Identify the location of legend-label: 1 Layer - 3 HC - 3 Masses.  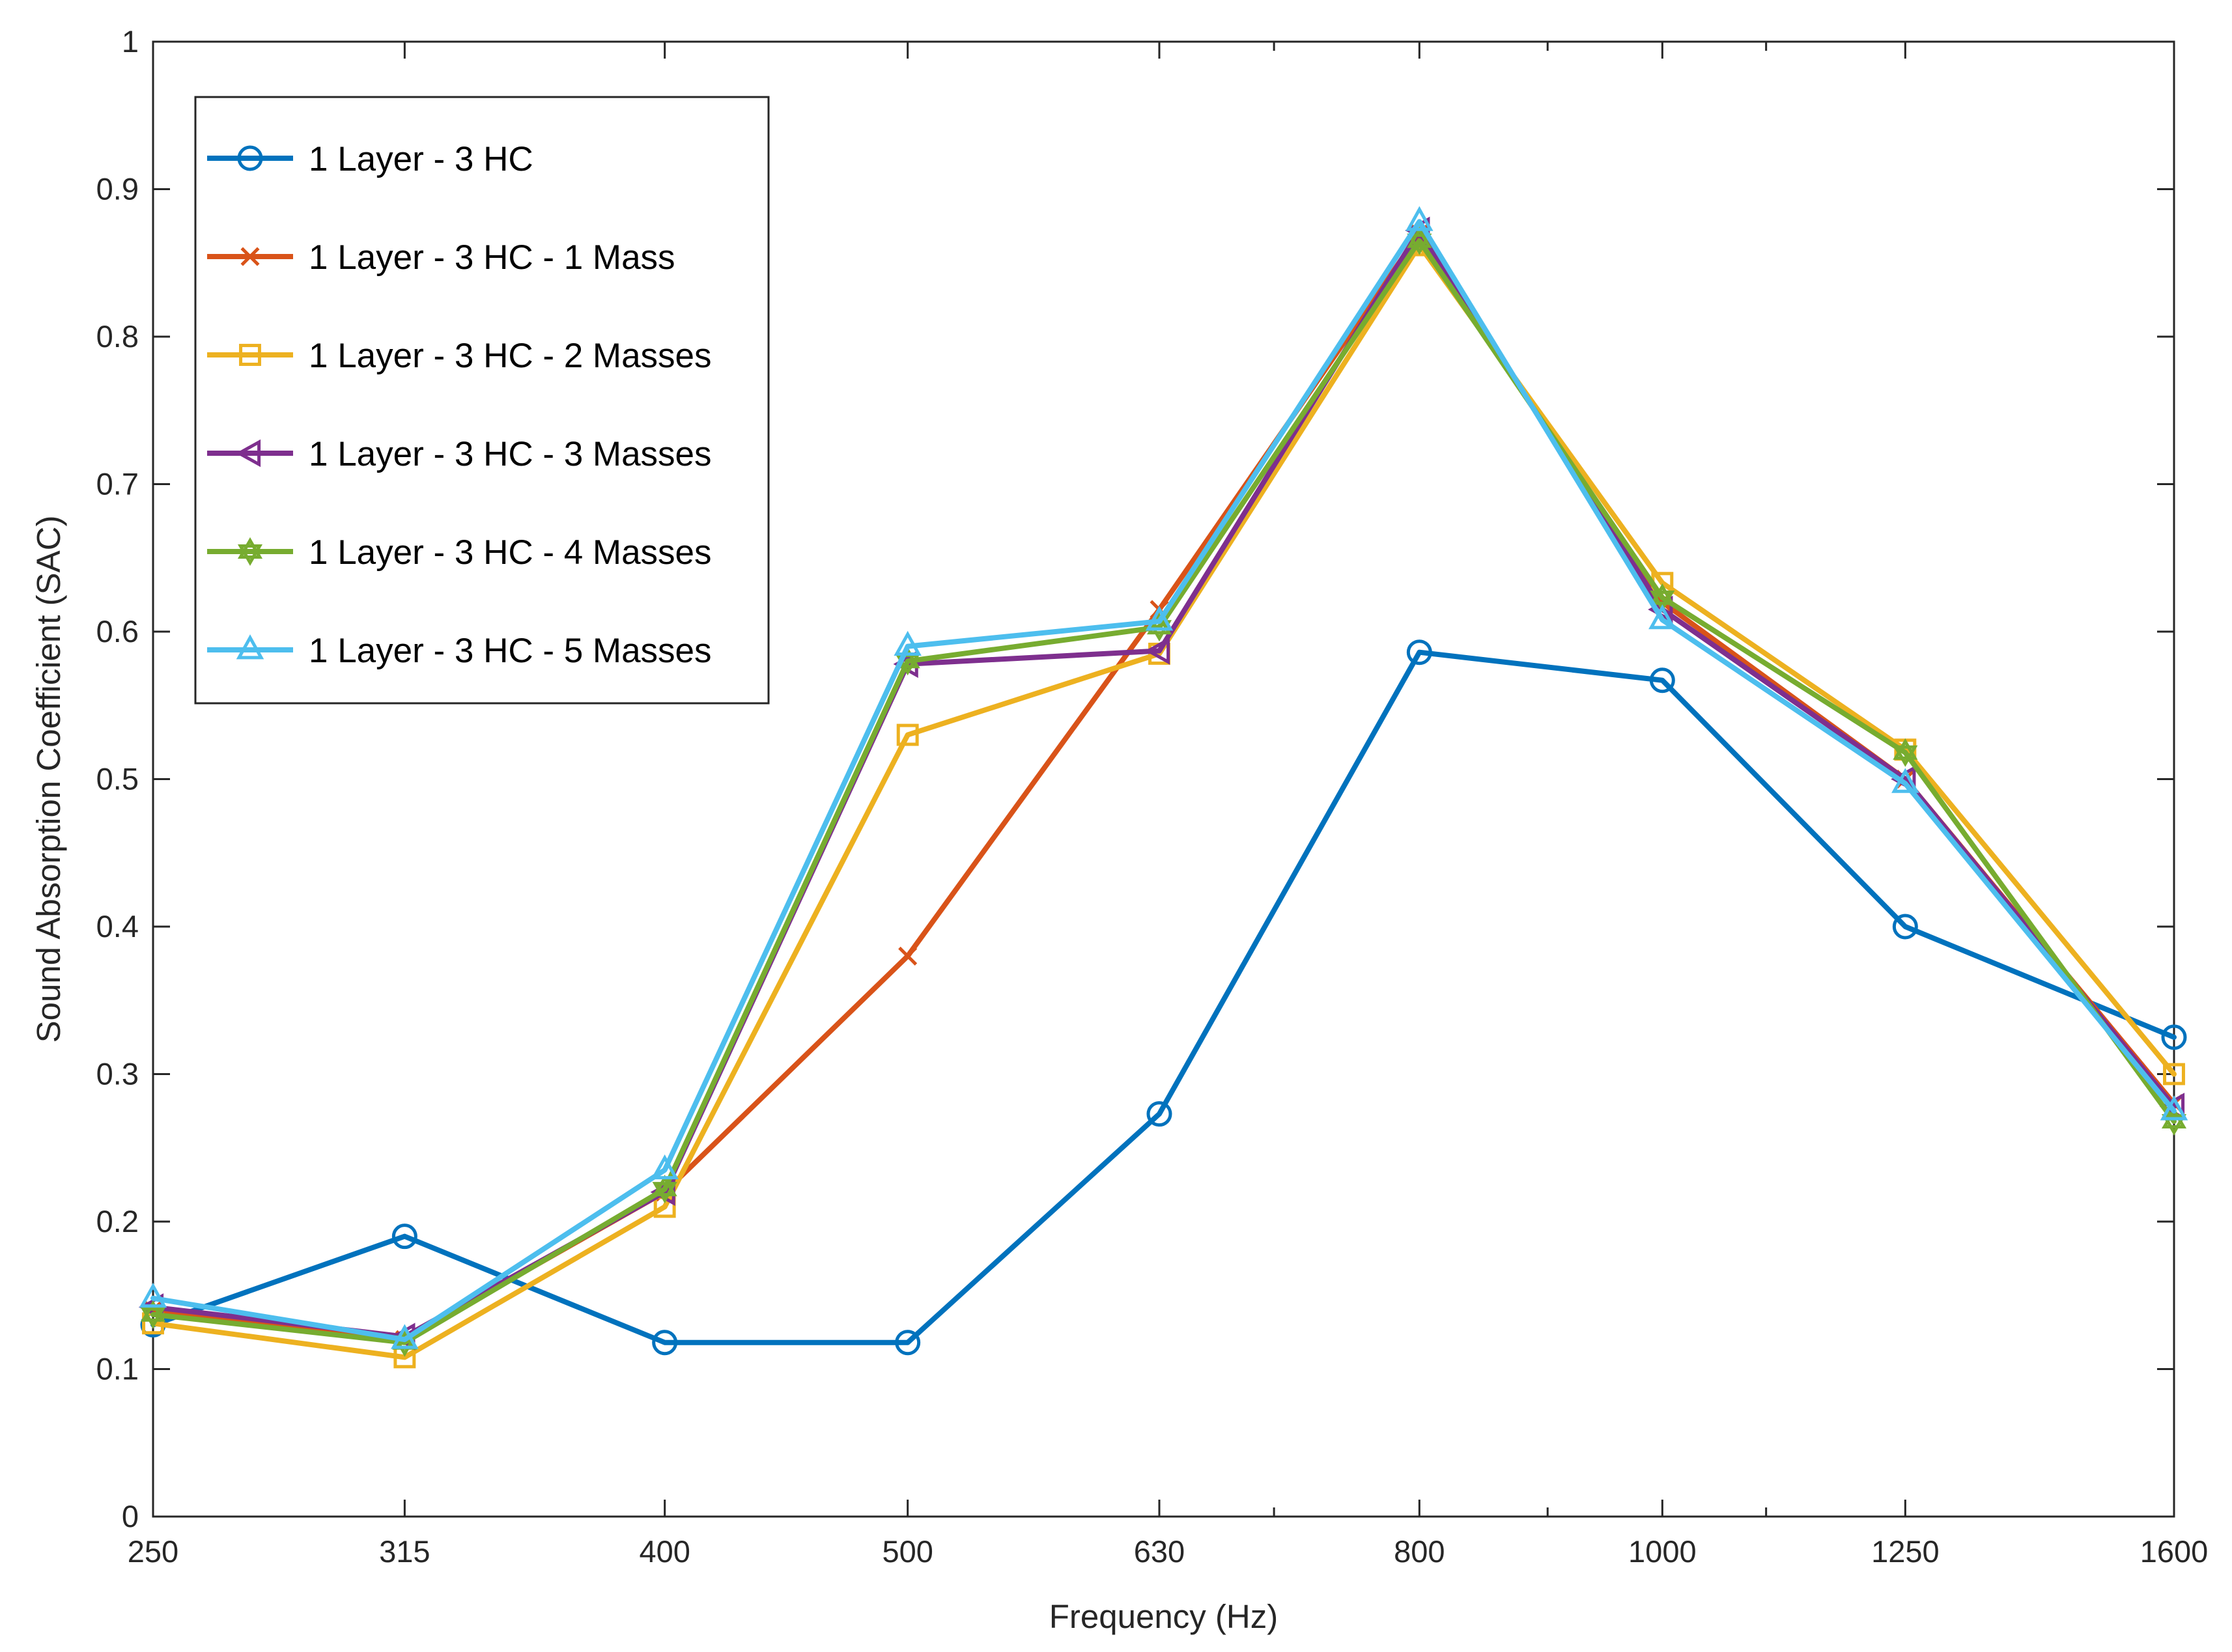
(510, 454).